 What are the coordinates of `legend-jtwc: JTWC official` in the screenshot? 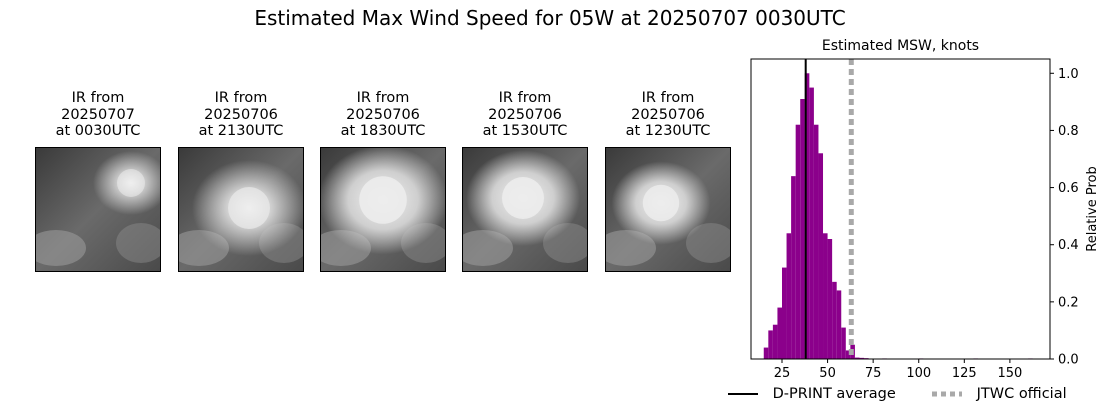 It's located at (999, 394).